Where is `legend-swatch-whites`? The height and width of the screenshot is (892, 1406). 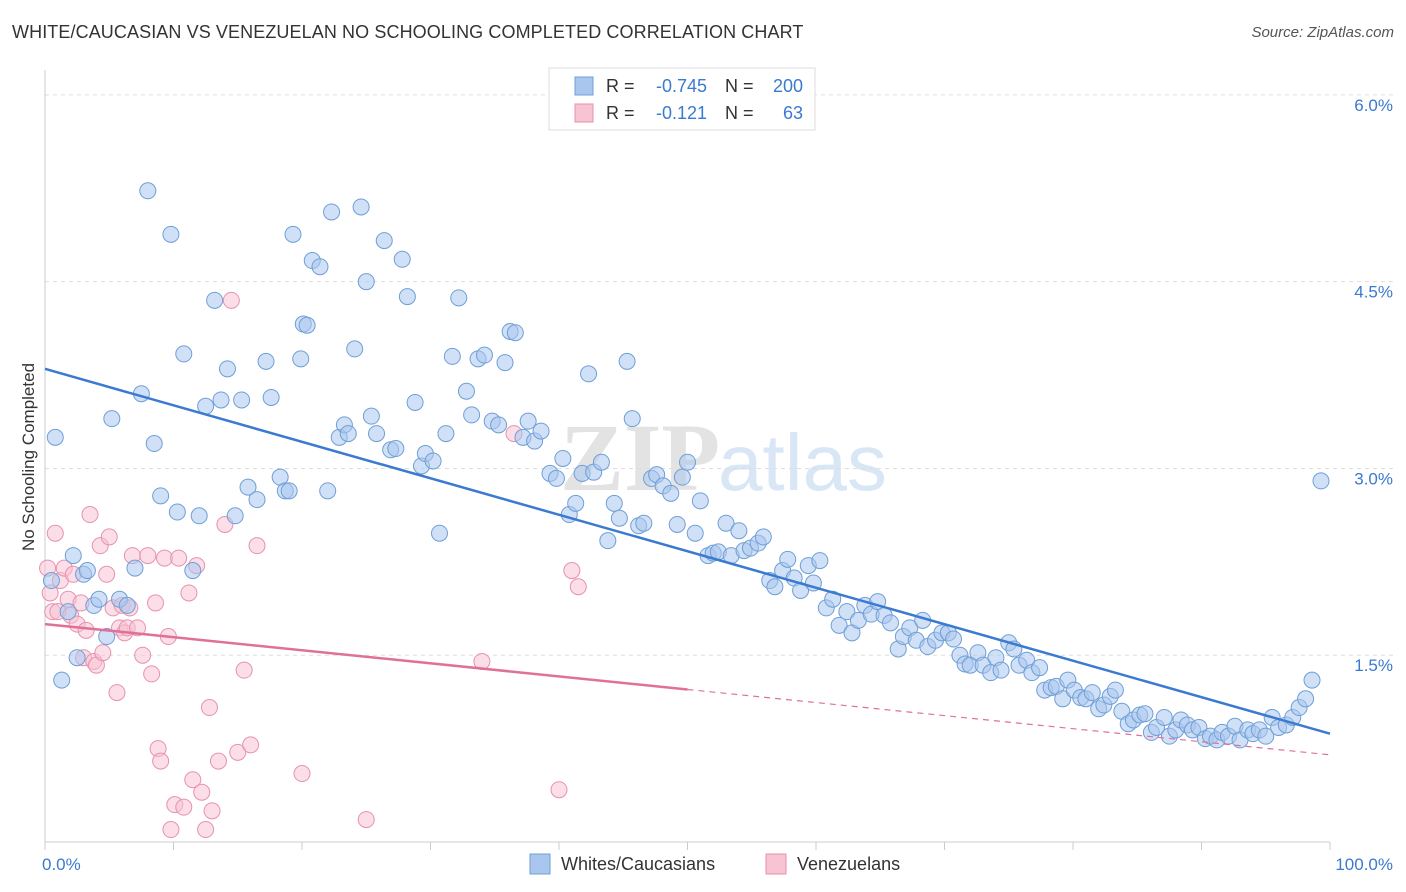 legend-swatch-whites is located at coordinates (540, 864).